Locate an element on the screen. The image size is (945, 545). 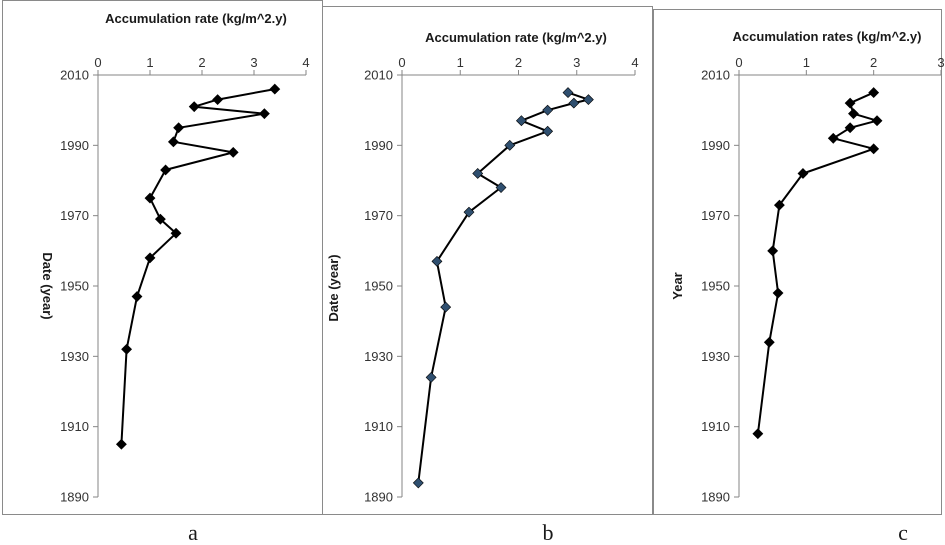
panel-a-x-tick-label: 0 is located at coordinates (97, 62).